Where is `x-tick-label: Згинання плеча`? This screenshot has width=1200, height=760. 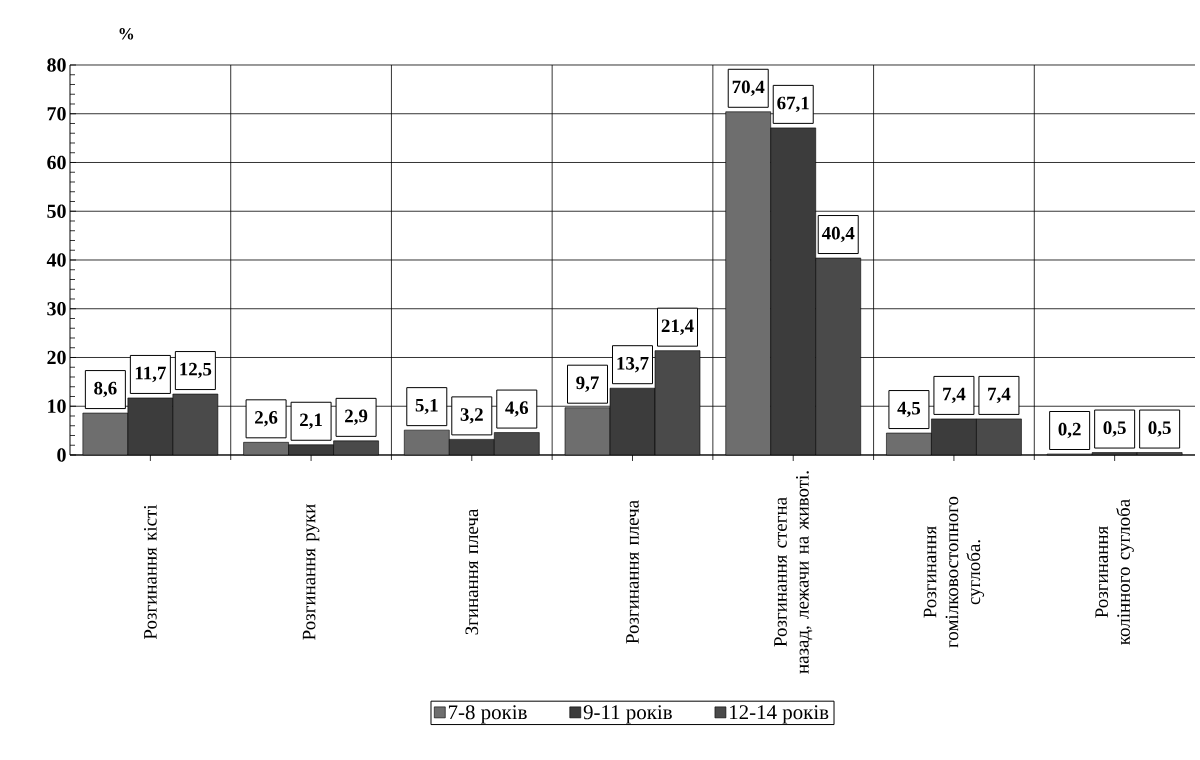 x-tick-label: Згинання плеча is located at coordinates (472, 571).